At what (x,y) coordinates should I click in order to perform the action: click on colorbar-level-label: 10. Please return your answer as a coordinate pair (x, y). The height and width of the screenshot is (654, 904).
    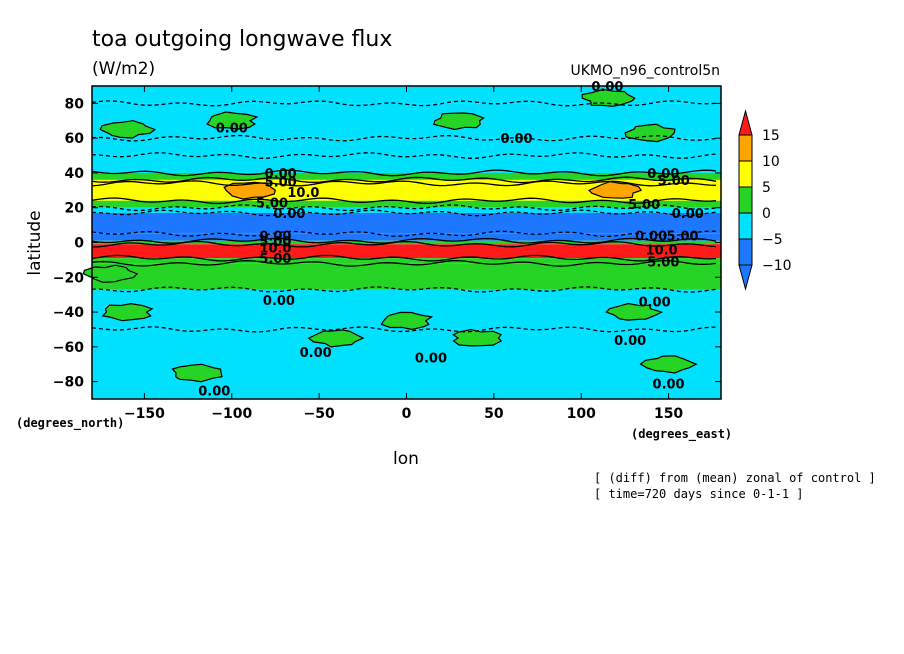
    Looking at the image, I should click on (771, 162).